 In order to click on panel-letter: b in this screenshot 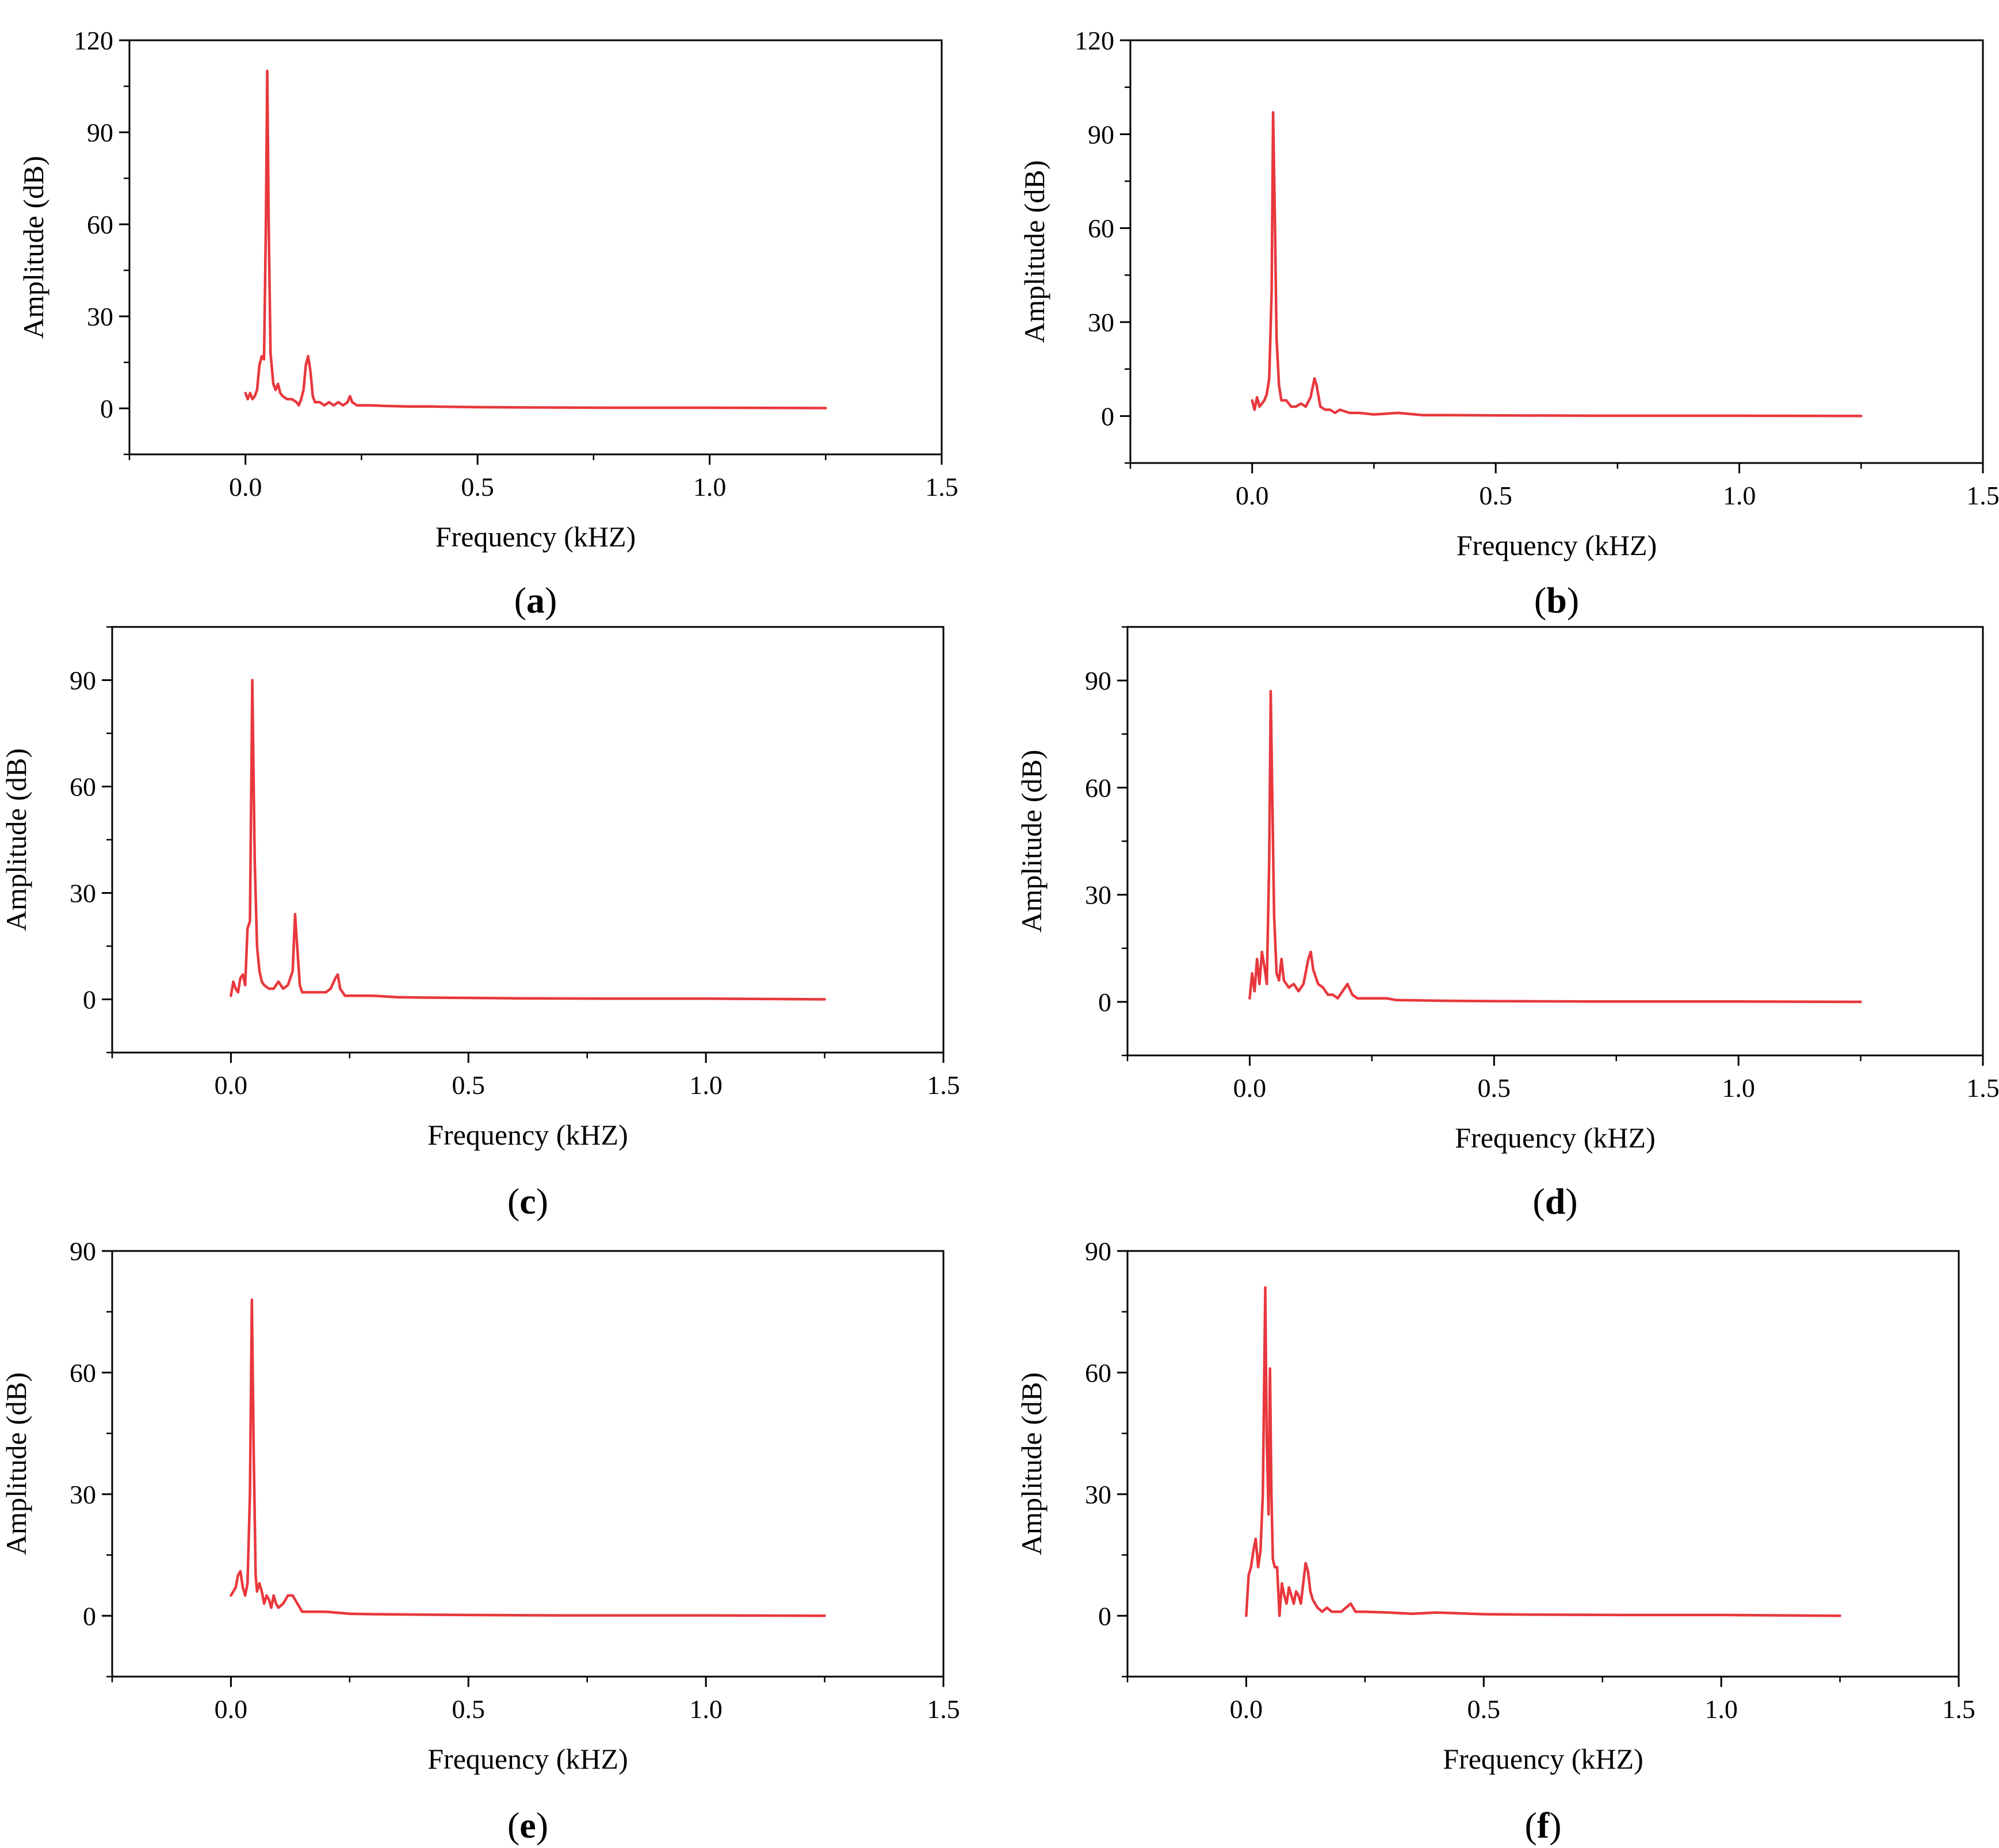, I will do `click(1556, 600)`.